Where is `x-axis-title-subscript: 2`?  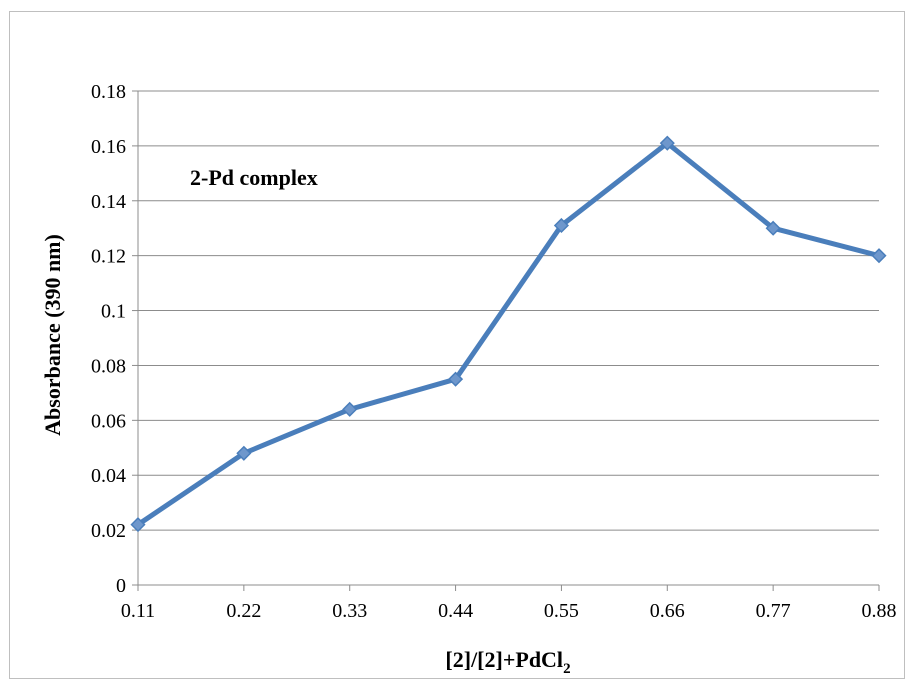
x-axis-title-subscript: 2 is located at coordinates (567, 669).